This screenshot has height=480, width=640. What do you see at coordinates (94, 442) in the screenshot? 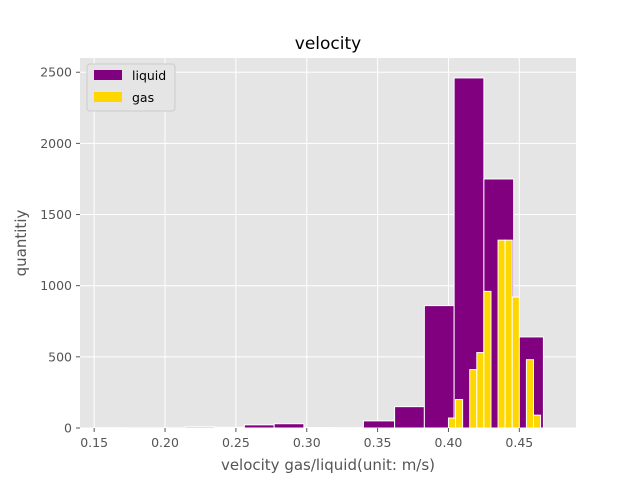
I see `x-tick-label: 0.15` at bounding box center [94, 442].